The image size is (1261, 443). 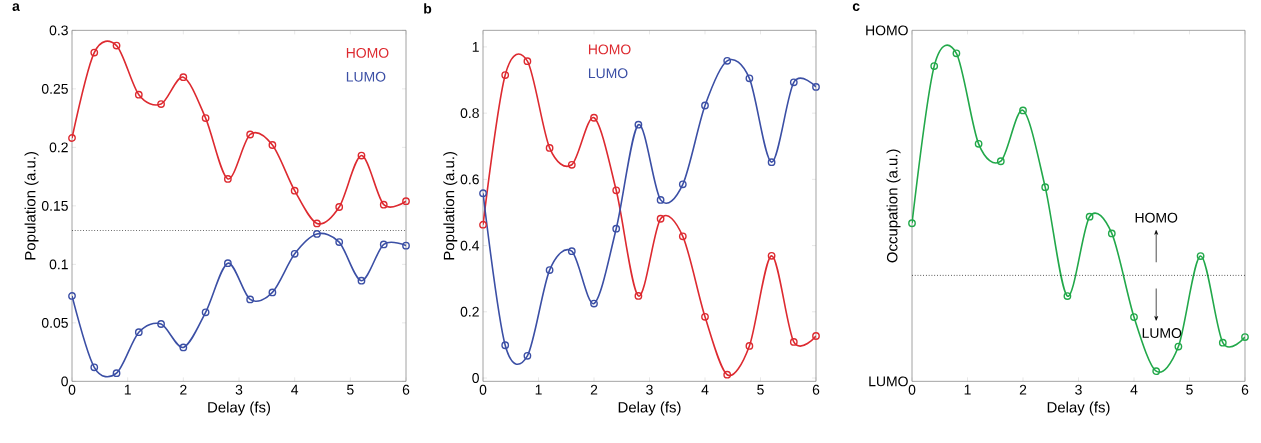 What do you see at coordinates (856, 7) in the screenshot?
I see `chart-title: c` at bounding box center [856, 7].